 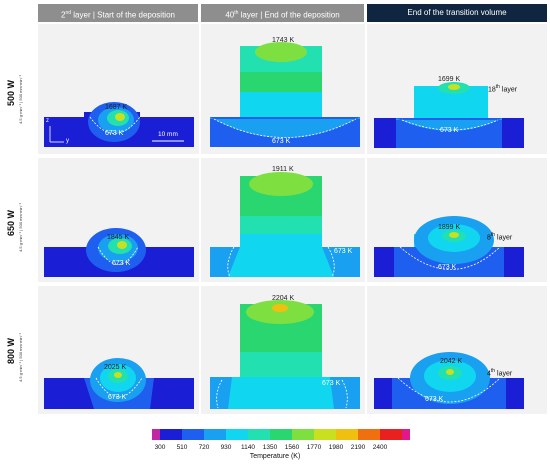 I want to click on axis-arrows-icon, so click(x=56, y=134).